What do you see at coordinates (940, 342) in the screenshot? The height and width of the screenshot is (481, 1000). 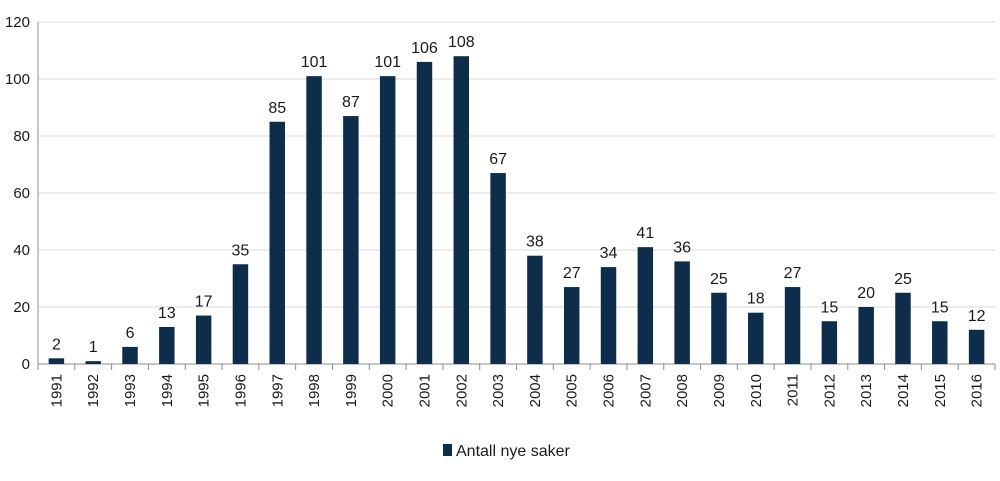 I see `bar-2015` at bounding box center [940, 342].